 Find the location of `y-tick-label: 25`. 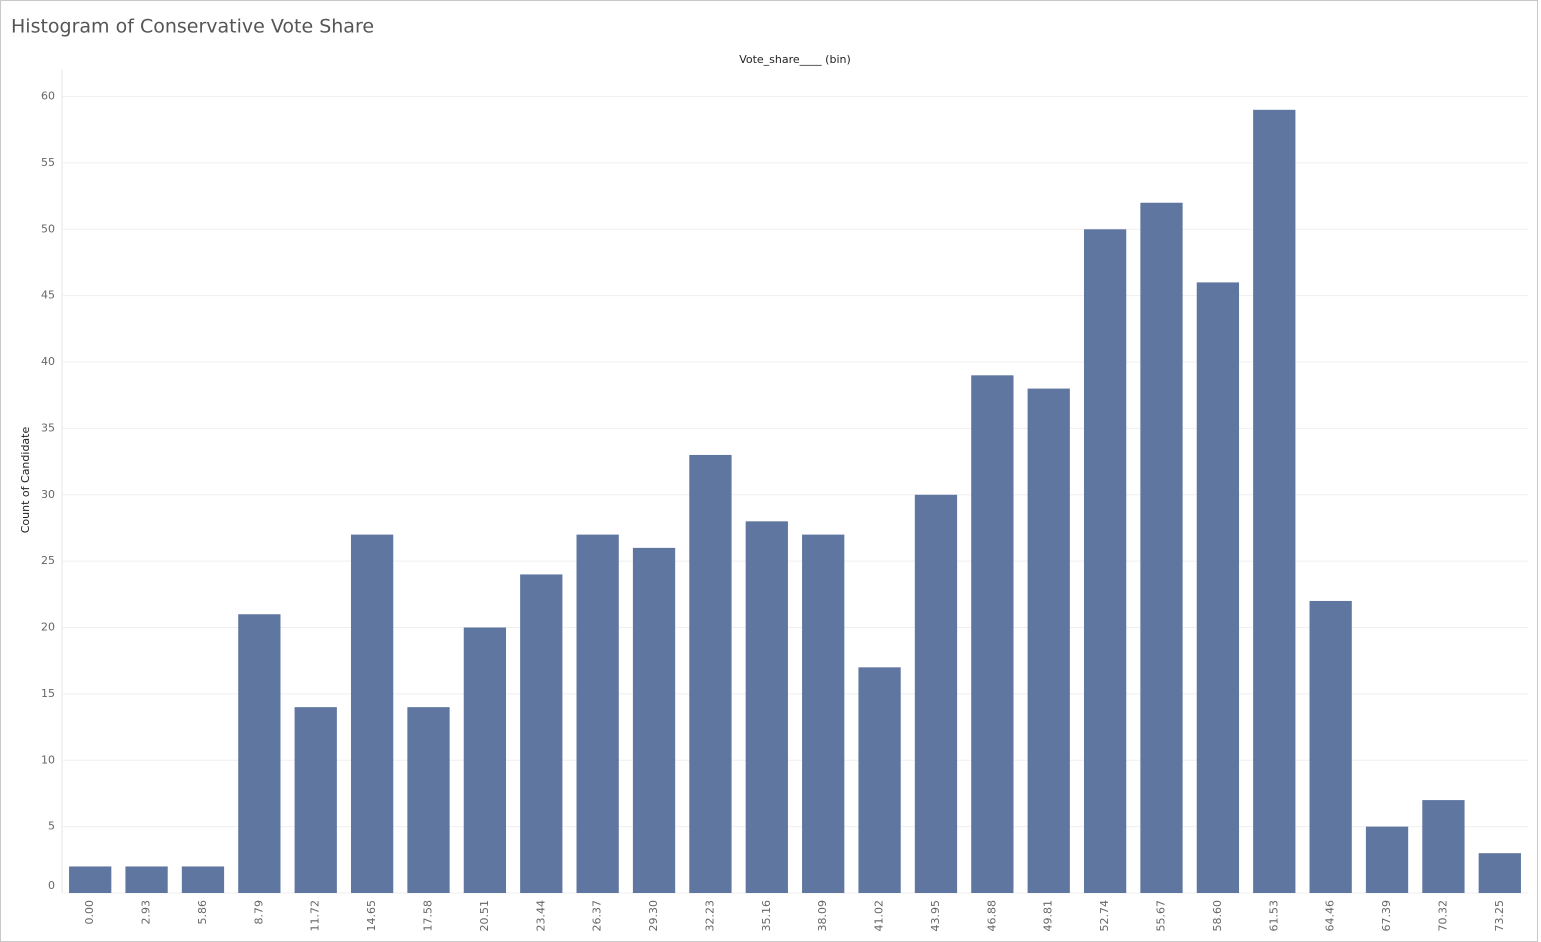

y-tick-label: 25 is located at coordinates (48, 560).